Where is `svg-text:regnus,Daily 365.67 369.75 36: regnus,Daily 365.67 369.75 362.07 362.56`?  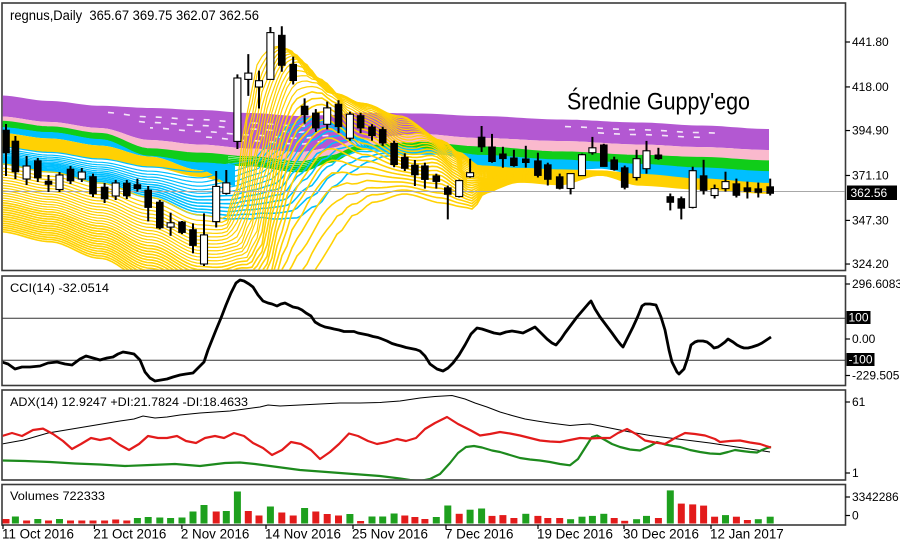 svg-text:regnus,Daily 365.67 369.75 36: regnus,Daily 365.67 369.75 362.07 362.56 is located at coordinates (134, 15).